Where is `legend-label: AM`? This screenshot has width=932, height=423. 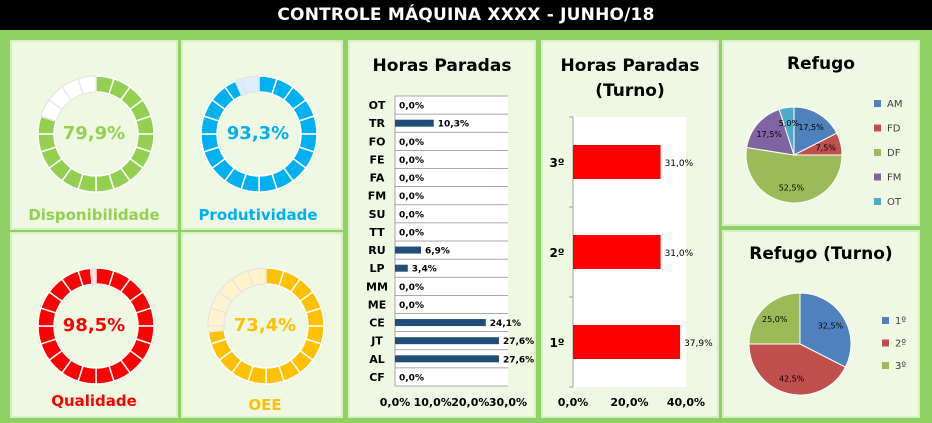
legend-label: AM is located at coordinates (894, 104).